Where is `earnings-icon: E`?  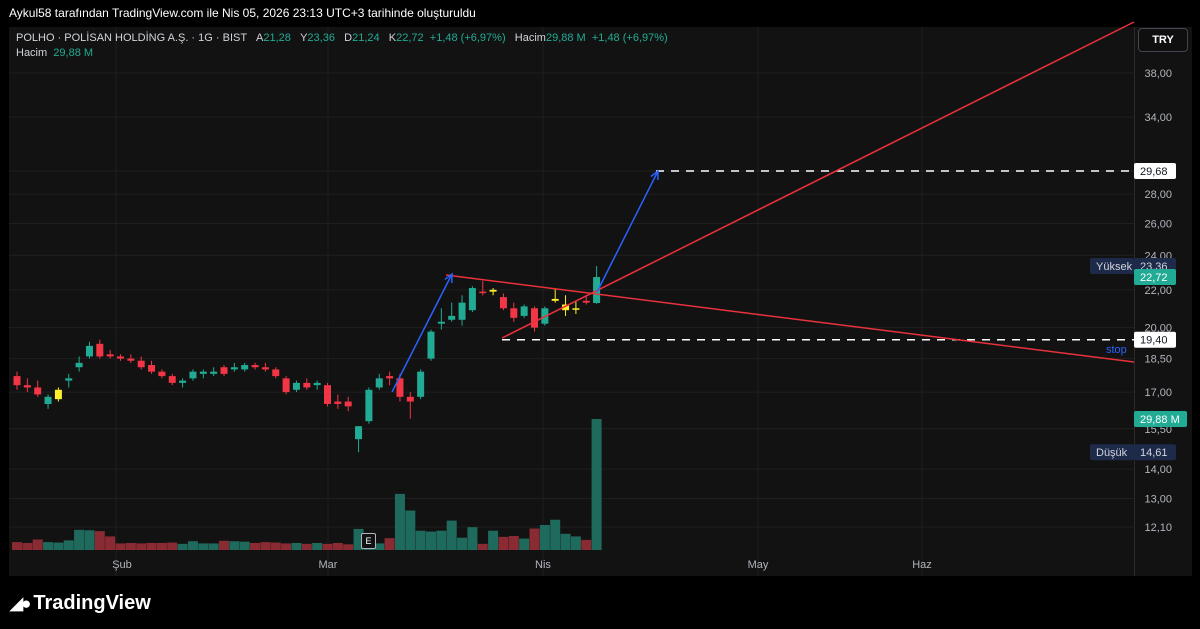 earnings-icon: E is located at coordinates (368, 541).